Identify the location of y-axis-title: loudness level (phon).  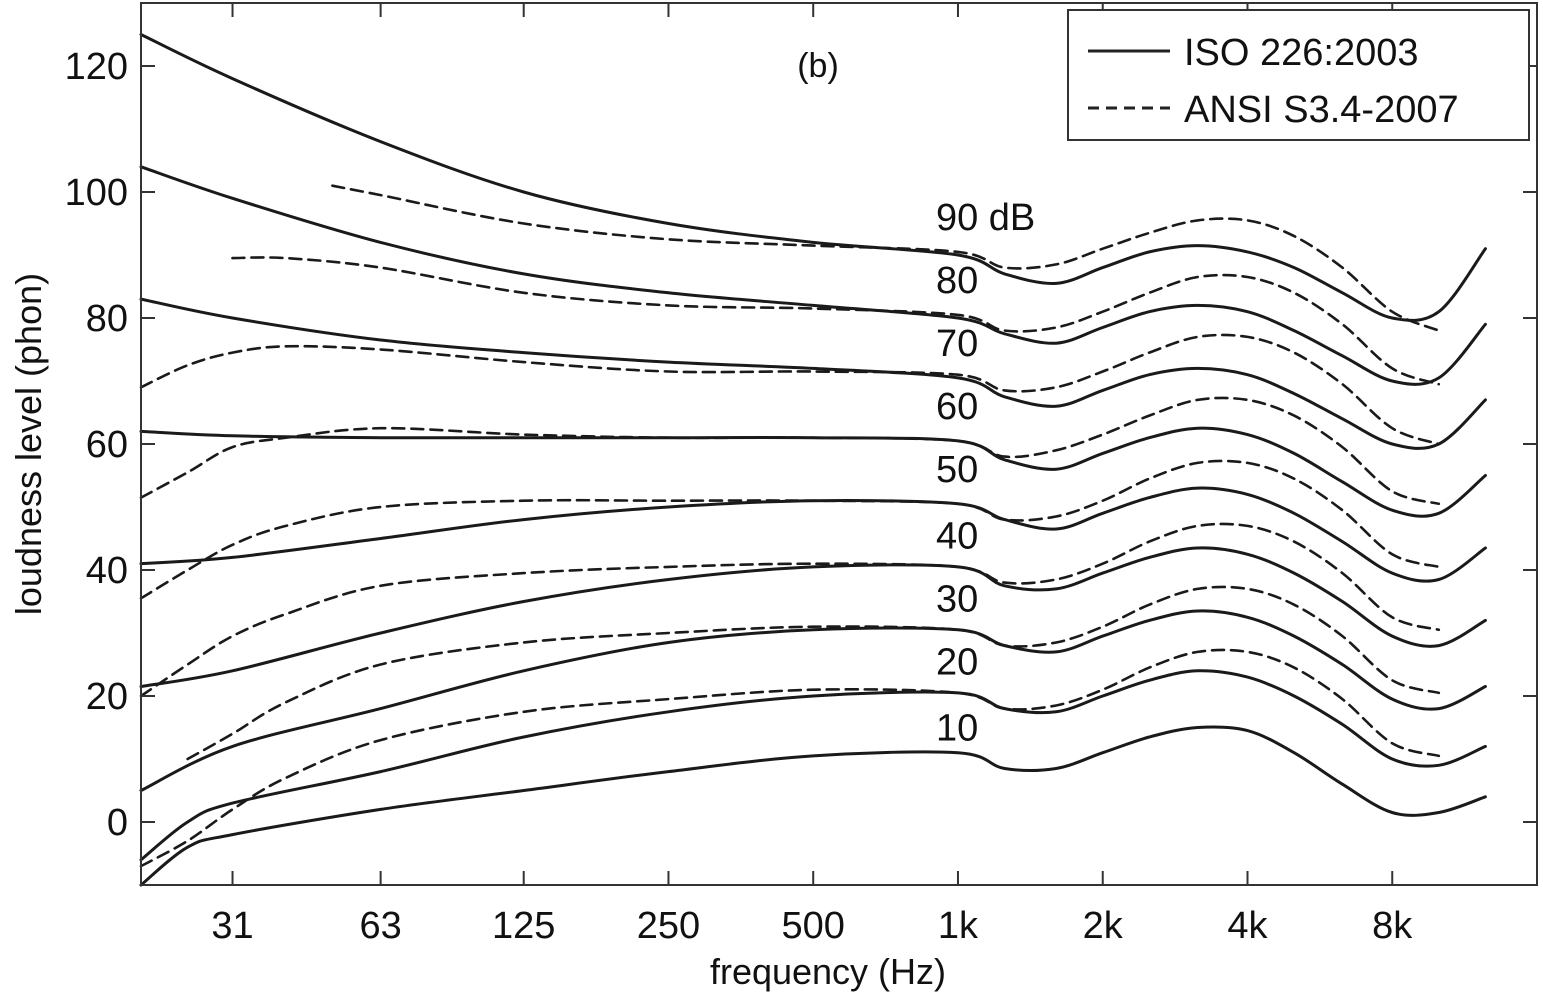
(28, 444).